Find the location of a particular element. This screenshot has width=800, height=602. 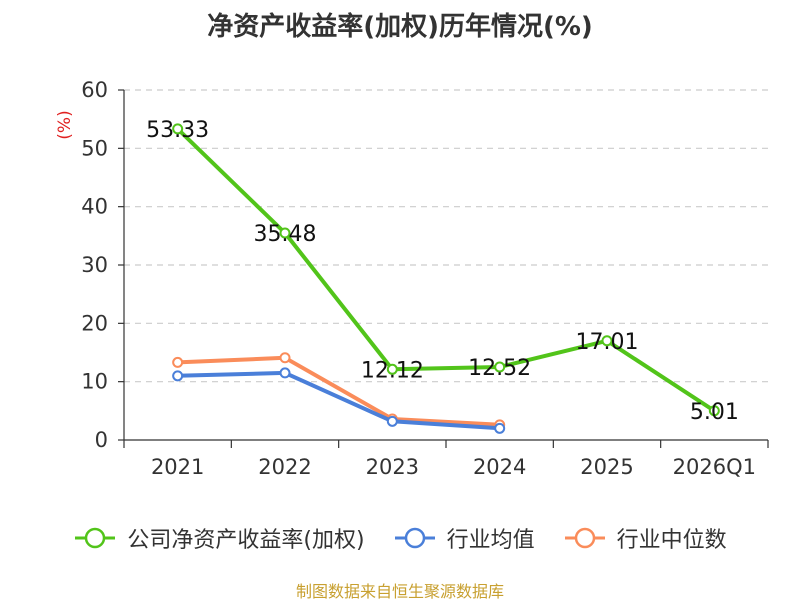

series-1-point-2021 is located at coordinates (178, 376).